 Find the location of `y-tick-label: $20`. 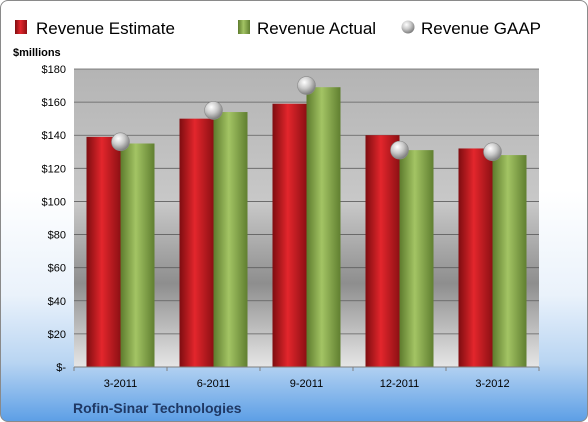

y-tick-label: $20 is located at coordinates (57, 335).